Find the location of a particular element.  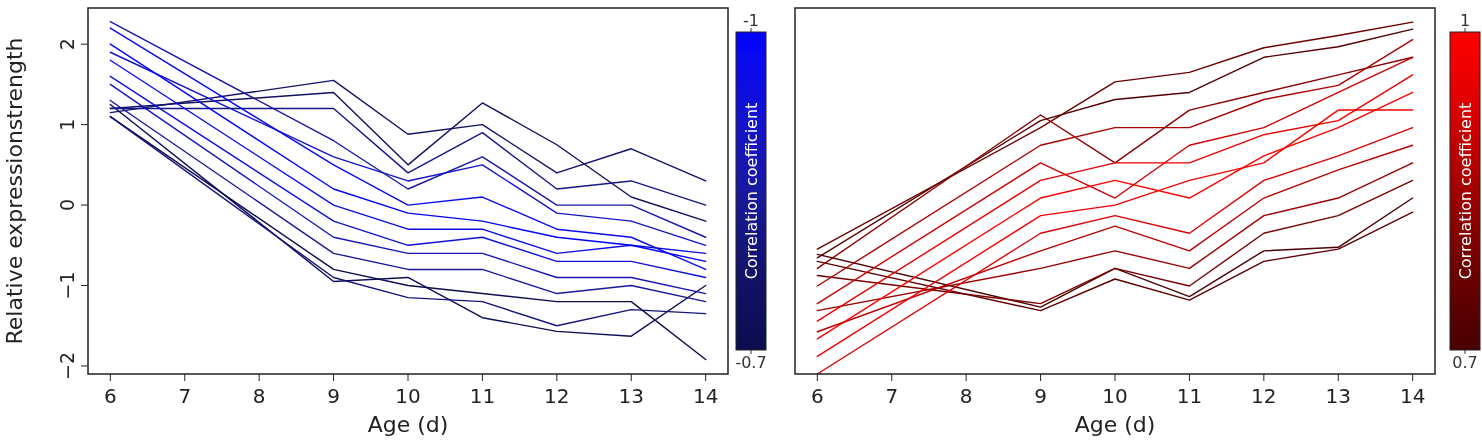

y-axis-title: Relative expressionstrength is located at coordinates (14, 191).